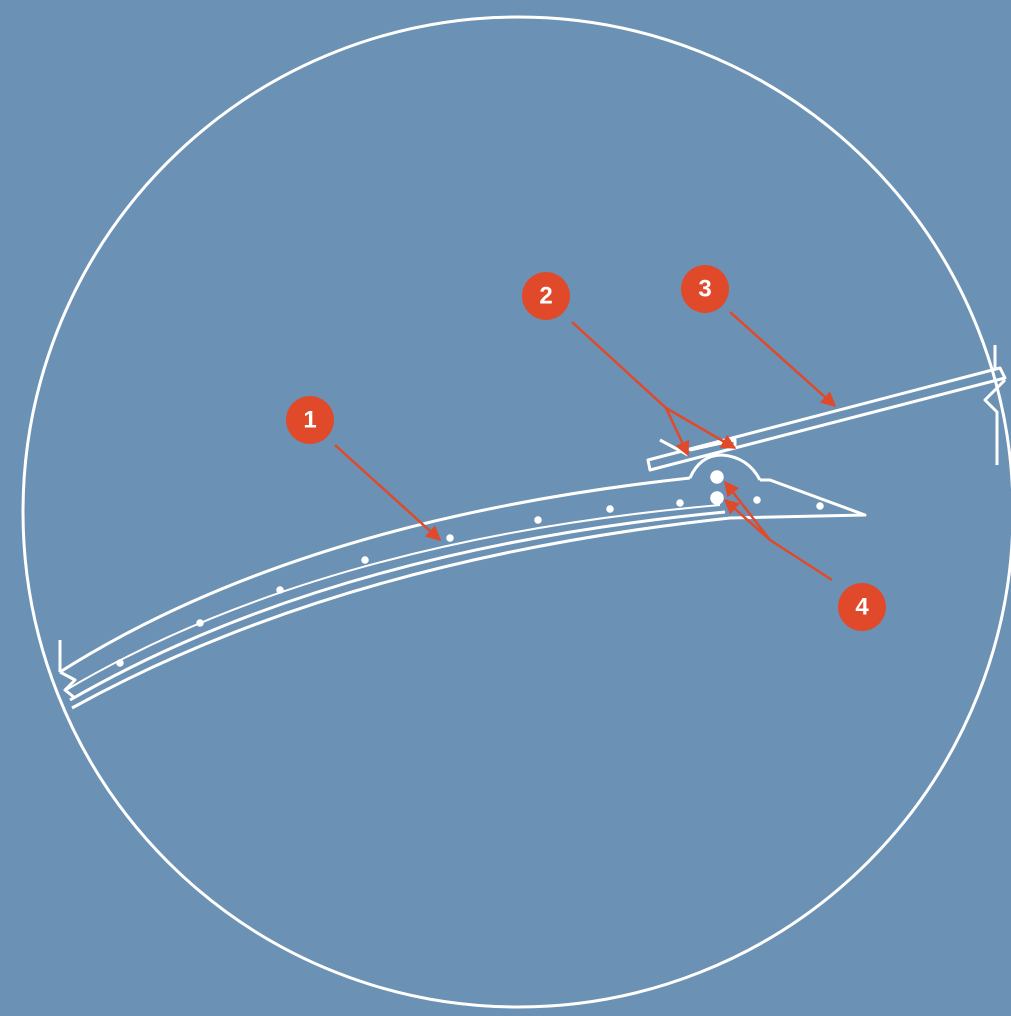 This screenshot has width=1011, height=1016. I want to click on leader-lines, so click(585, 446).